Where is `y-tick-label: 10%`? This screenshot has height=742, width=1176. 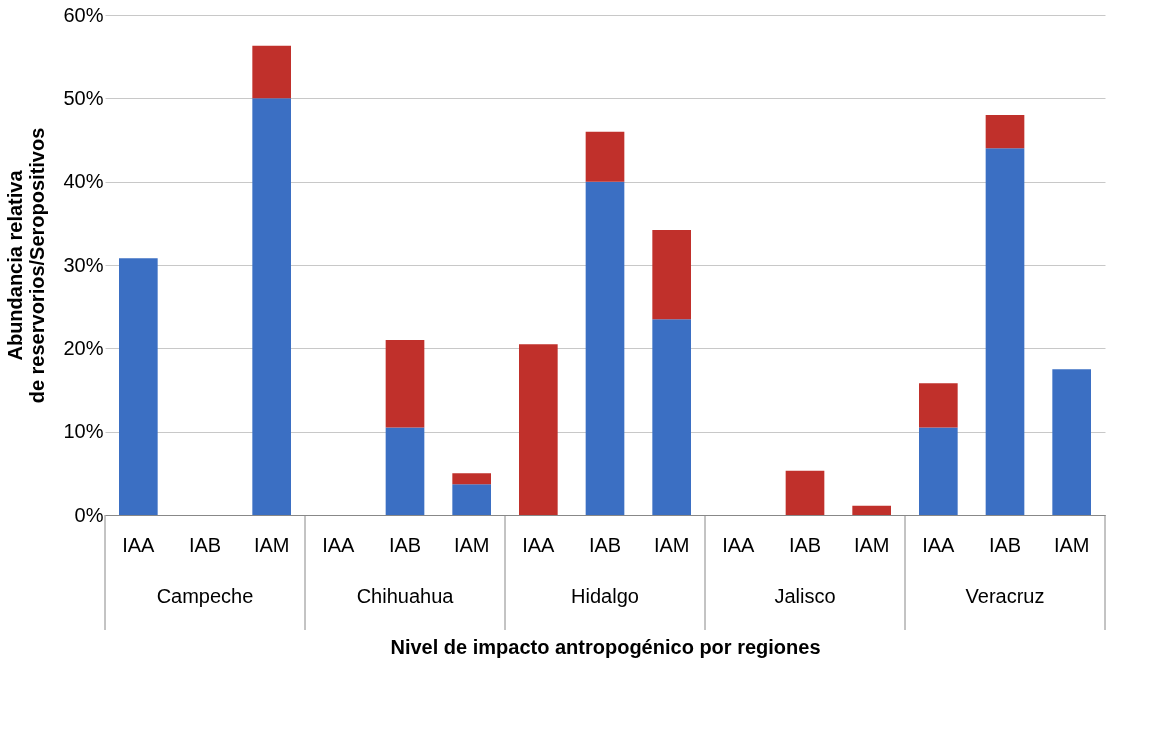 y-tick-label: 10% is located at coordinates (83, 431).